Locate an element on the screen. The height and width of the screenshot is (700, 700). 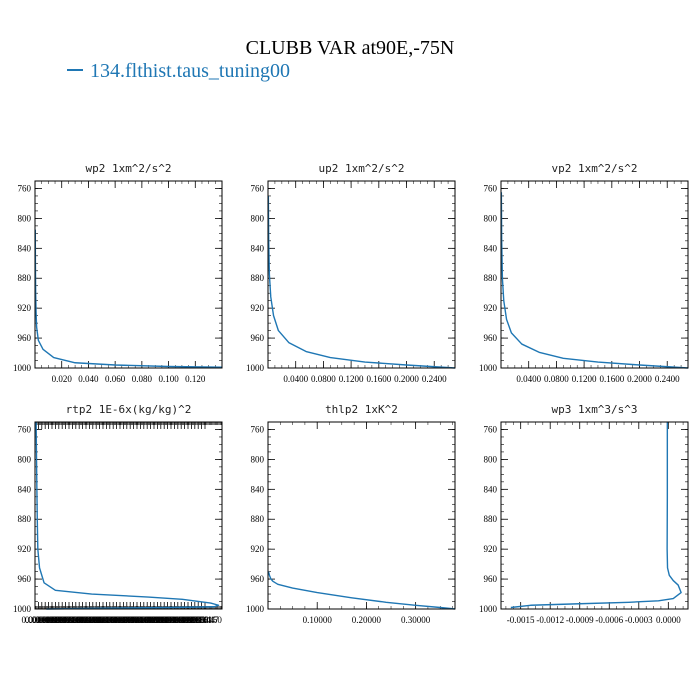
panel-title: vp2 1xm^2/s^2 is located at coordinates (594, 168).